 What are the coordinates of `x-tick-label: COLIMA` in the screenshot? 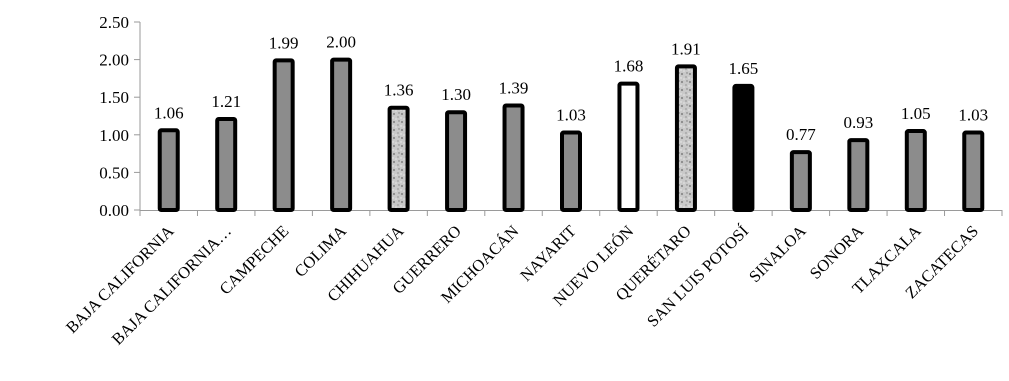 It's located at (320, 251).